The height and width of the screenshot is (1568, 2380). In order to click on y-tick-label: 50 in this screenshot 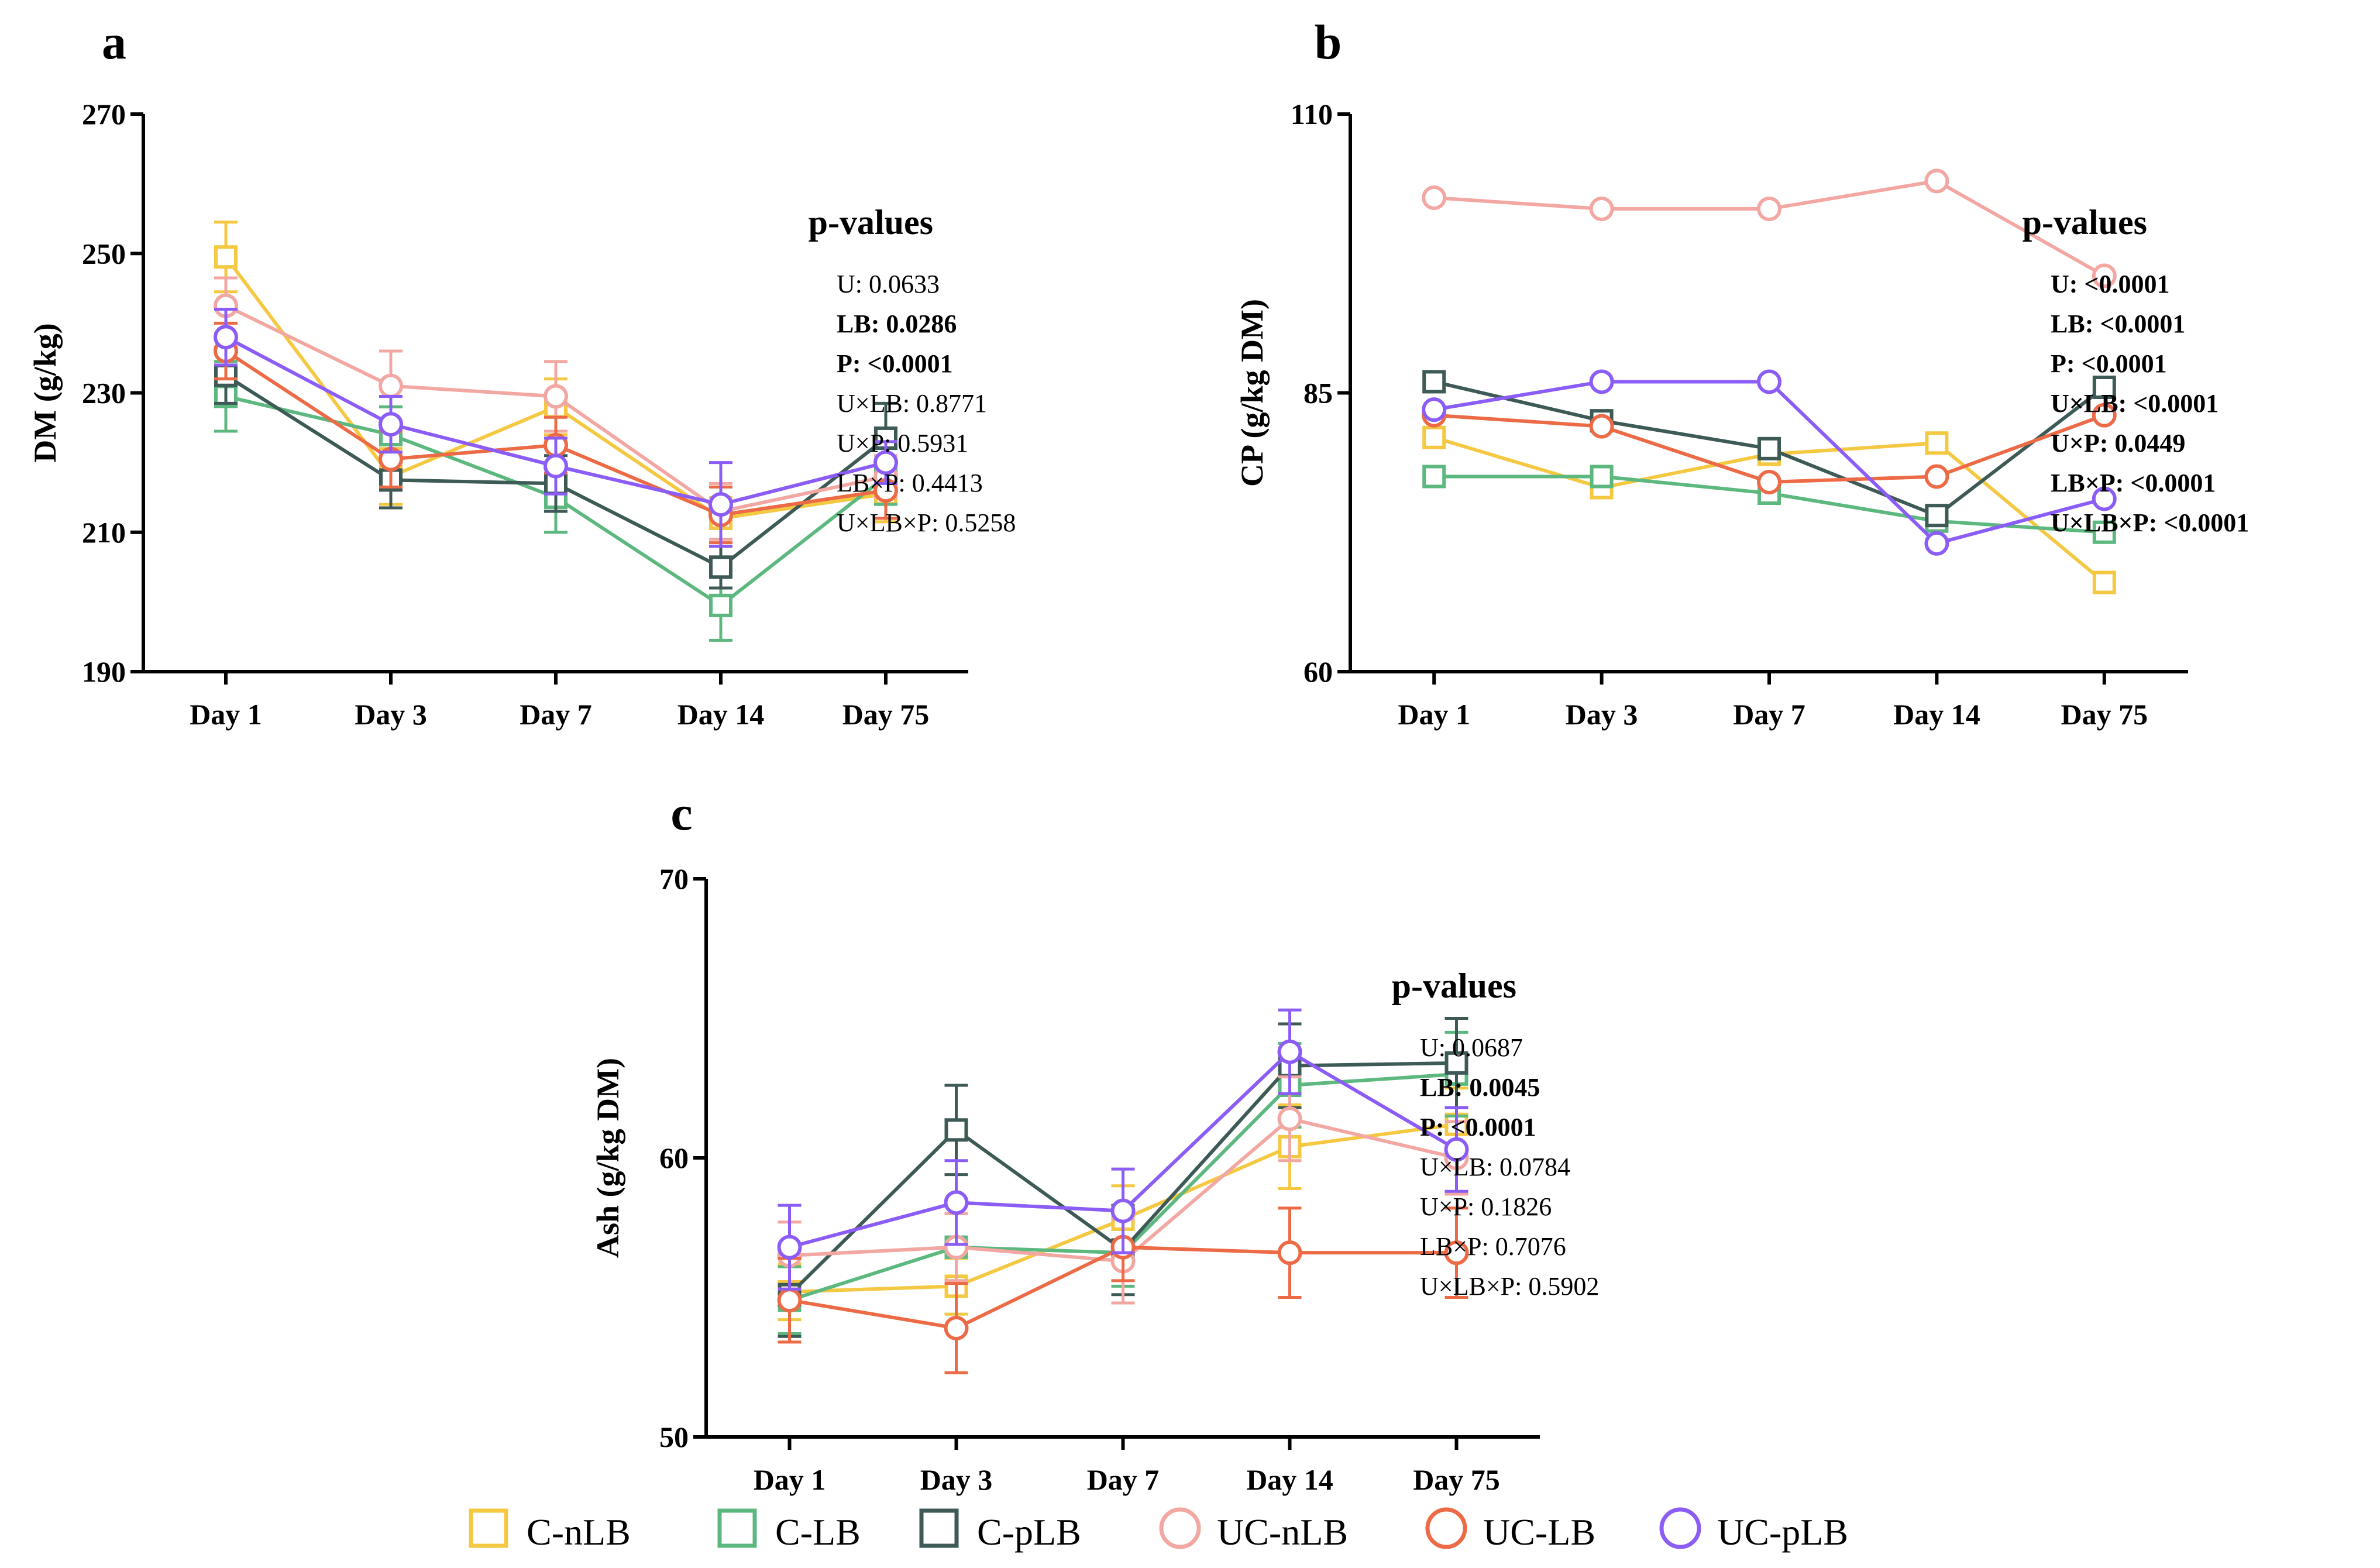, I will do `click(674, 1437)`.